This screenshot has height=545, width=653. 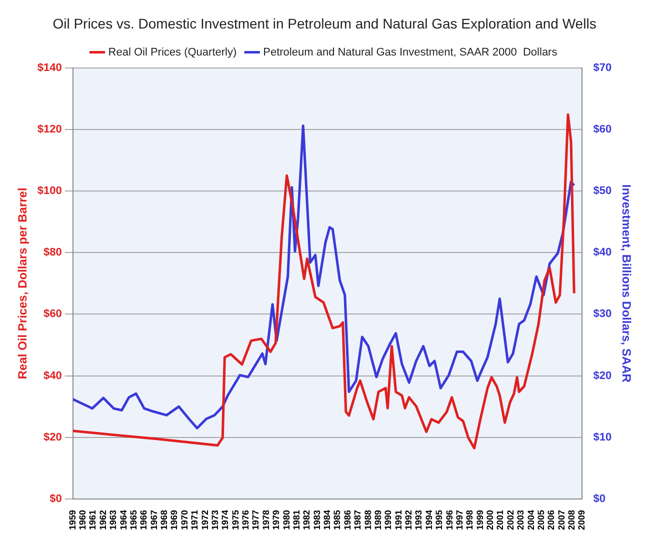 What do you see at coordinates (83, 520) in the screenshot?
I see `x-tick-label: 1960` at bounding box center [83, 520].